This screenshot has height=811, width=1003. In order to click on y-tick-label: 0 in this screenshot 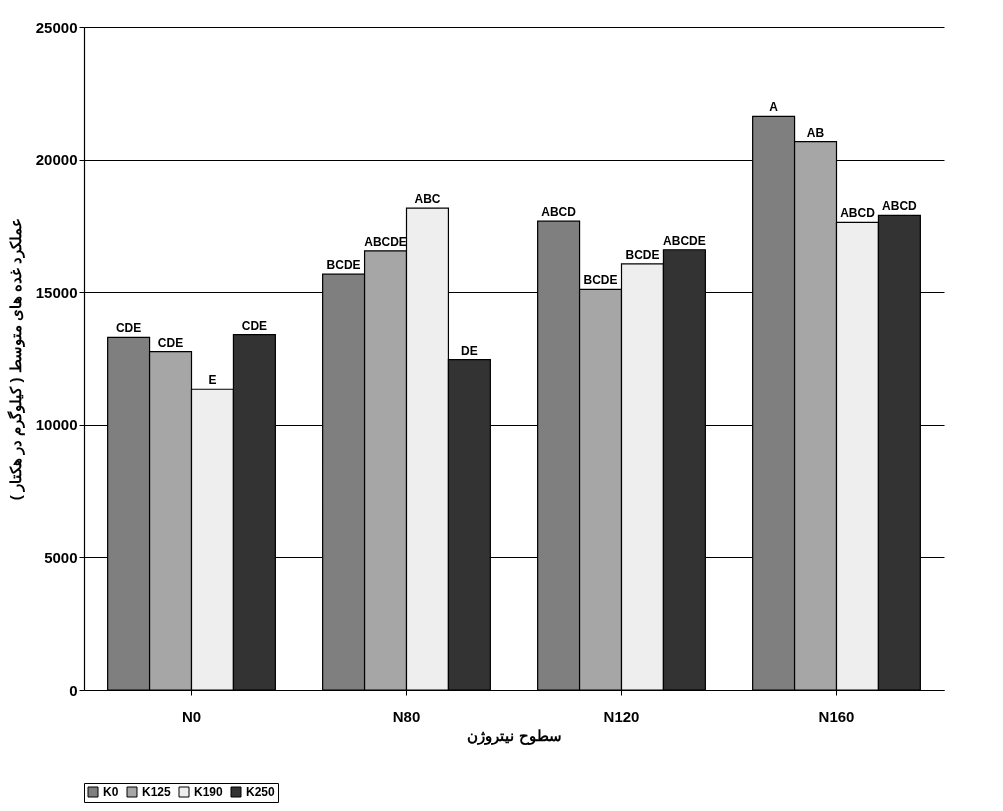, I will do `click(73, 690)`.